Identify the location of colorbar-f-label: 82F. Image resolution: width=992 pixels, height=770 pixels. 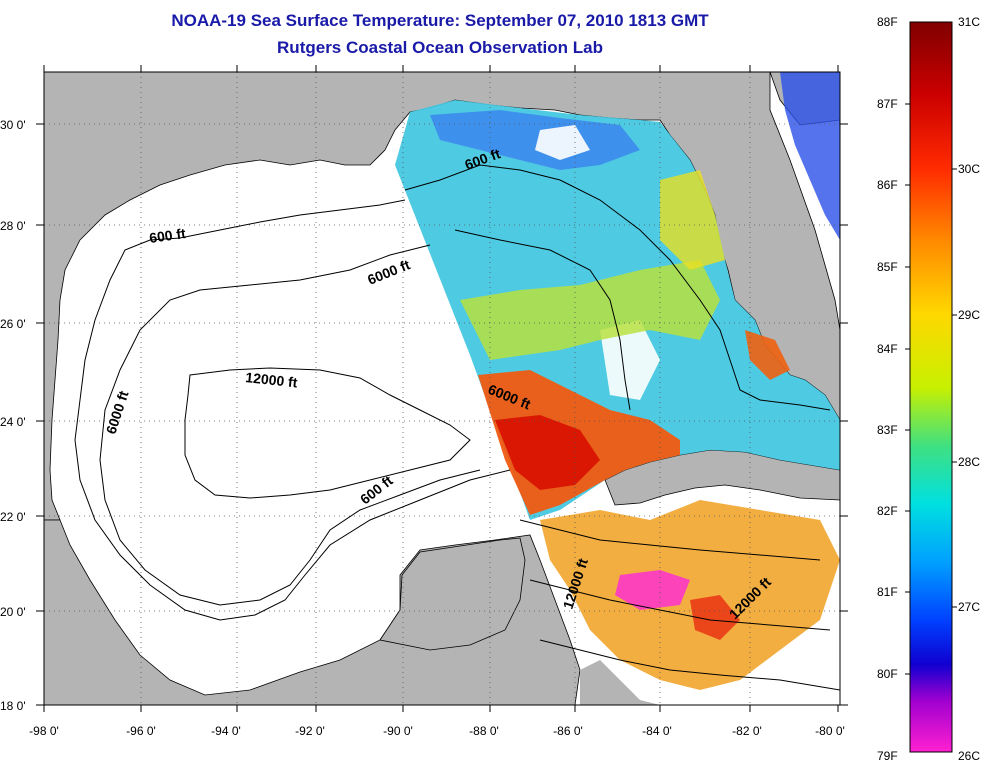
(887, 511).